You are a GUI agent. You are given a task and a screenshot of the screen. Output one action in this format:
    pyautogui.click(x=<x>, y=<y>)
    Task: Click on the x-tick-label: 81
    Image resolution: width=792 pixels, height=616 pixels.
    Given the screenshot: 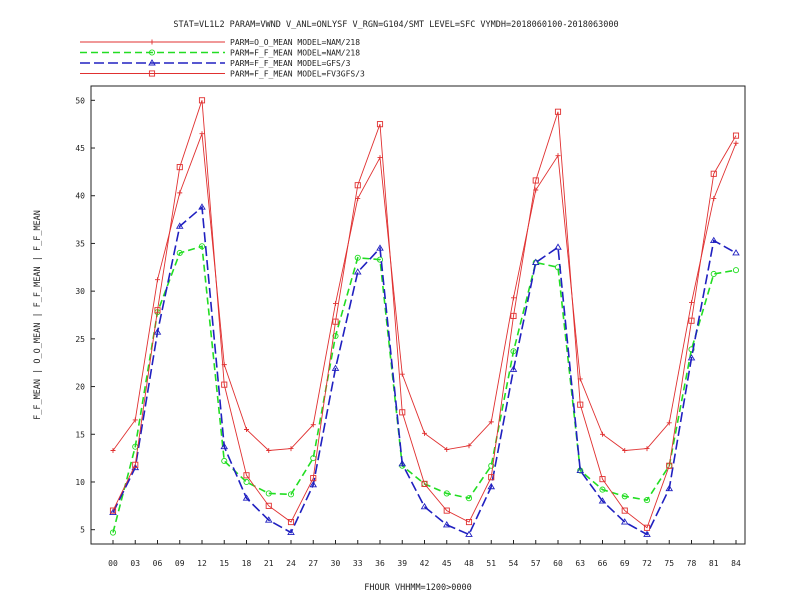 What is the action you would take?
    pyautogui.click(x=714, y=563)
    